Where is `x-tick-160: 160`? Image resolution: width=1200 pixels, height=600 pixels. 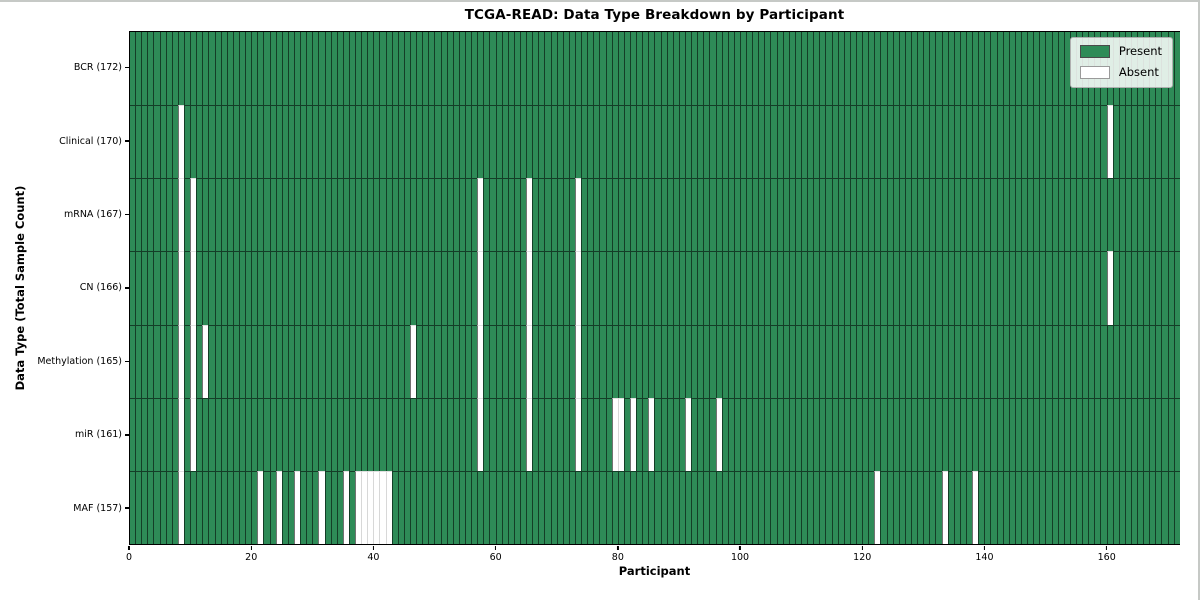
x-tick-160: 160 is located at coordinates (1107, 554).